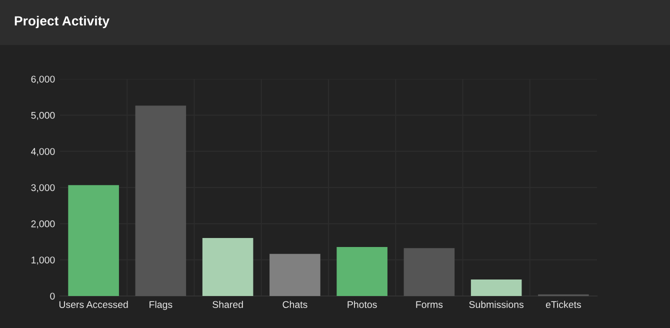  I want to click on y-tick-label: 6,000, so click(43, 80).